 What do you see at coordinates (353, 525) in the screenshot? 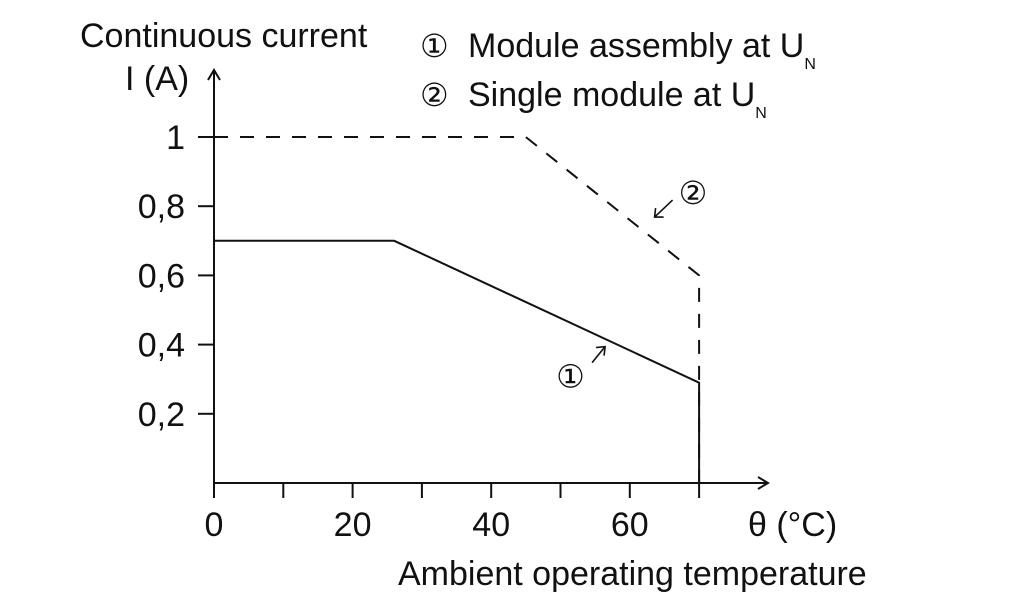
I see `x-tick-label: 20` at bounding box center [353, 525].